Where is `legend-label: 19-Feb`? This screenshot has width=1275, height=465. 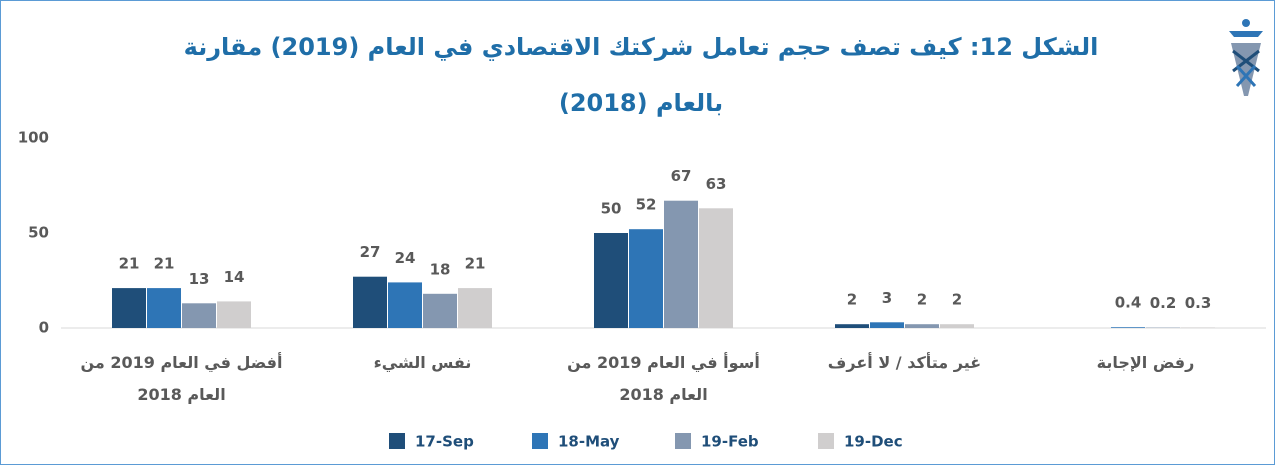
legend-label: 19-Feb is located at coordinates (730, 442).